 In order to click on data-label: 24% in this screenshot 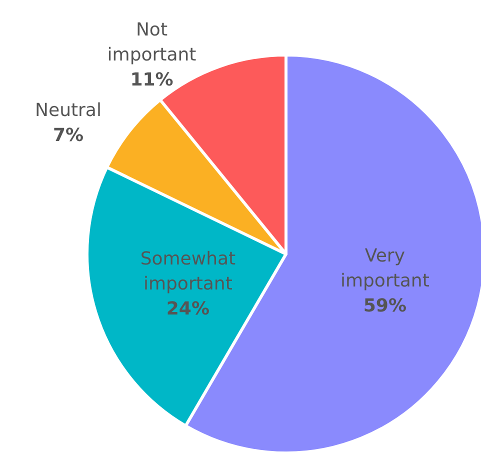, I will do `click(188, 309)`.